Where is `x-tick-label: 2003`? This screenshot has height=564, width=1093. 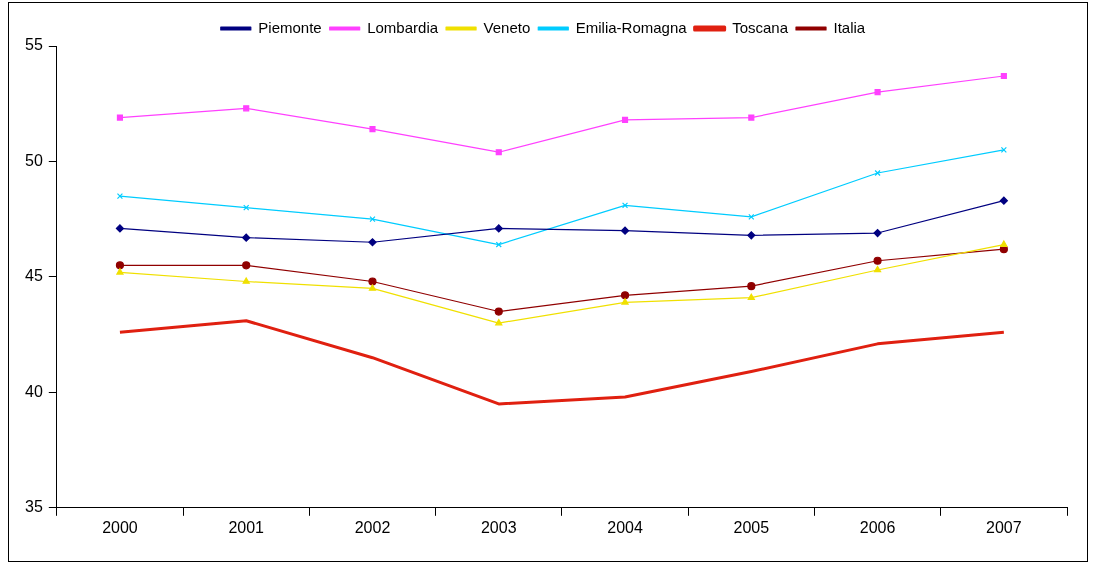
x-tick-label: 2003 is located at coordinates (498, 527).